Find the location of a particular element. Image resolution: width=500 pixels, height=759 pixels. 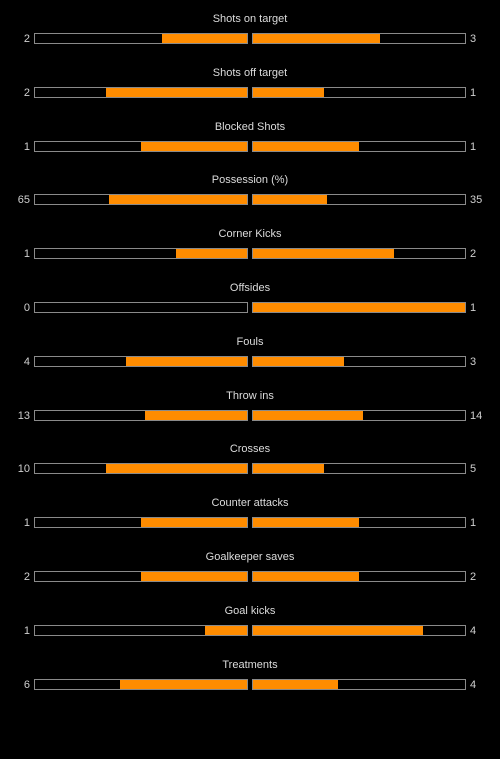

stat-label: Counter attacks is located at coordinates (250, 503).